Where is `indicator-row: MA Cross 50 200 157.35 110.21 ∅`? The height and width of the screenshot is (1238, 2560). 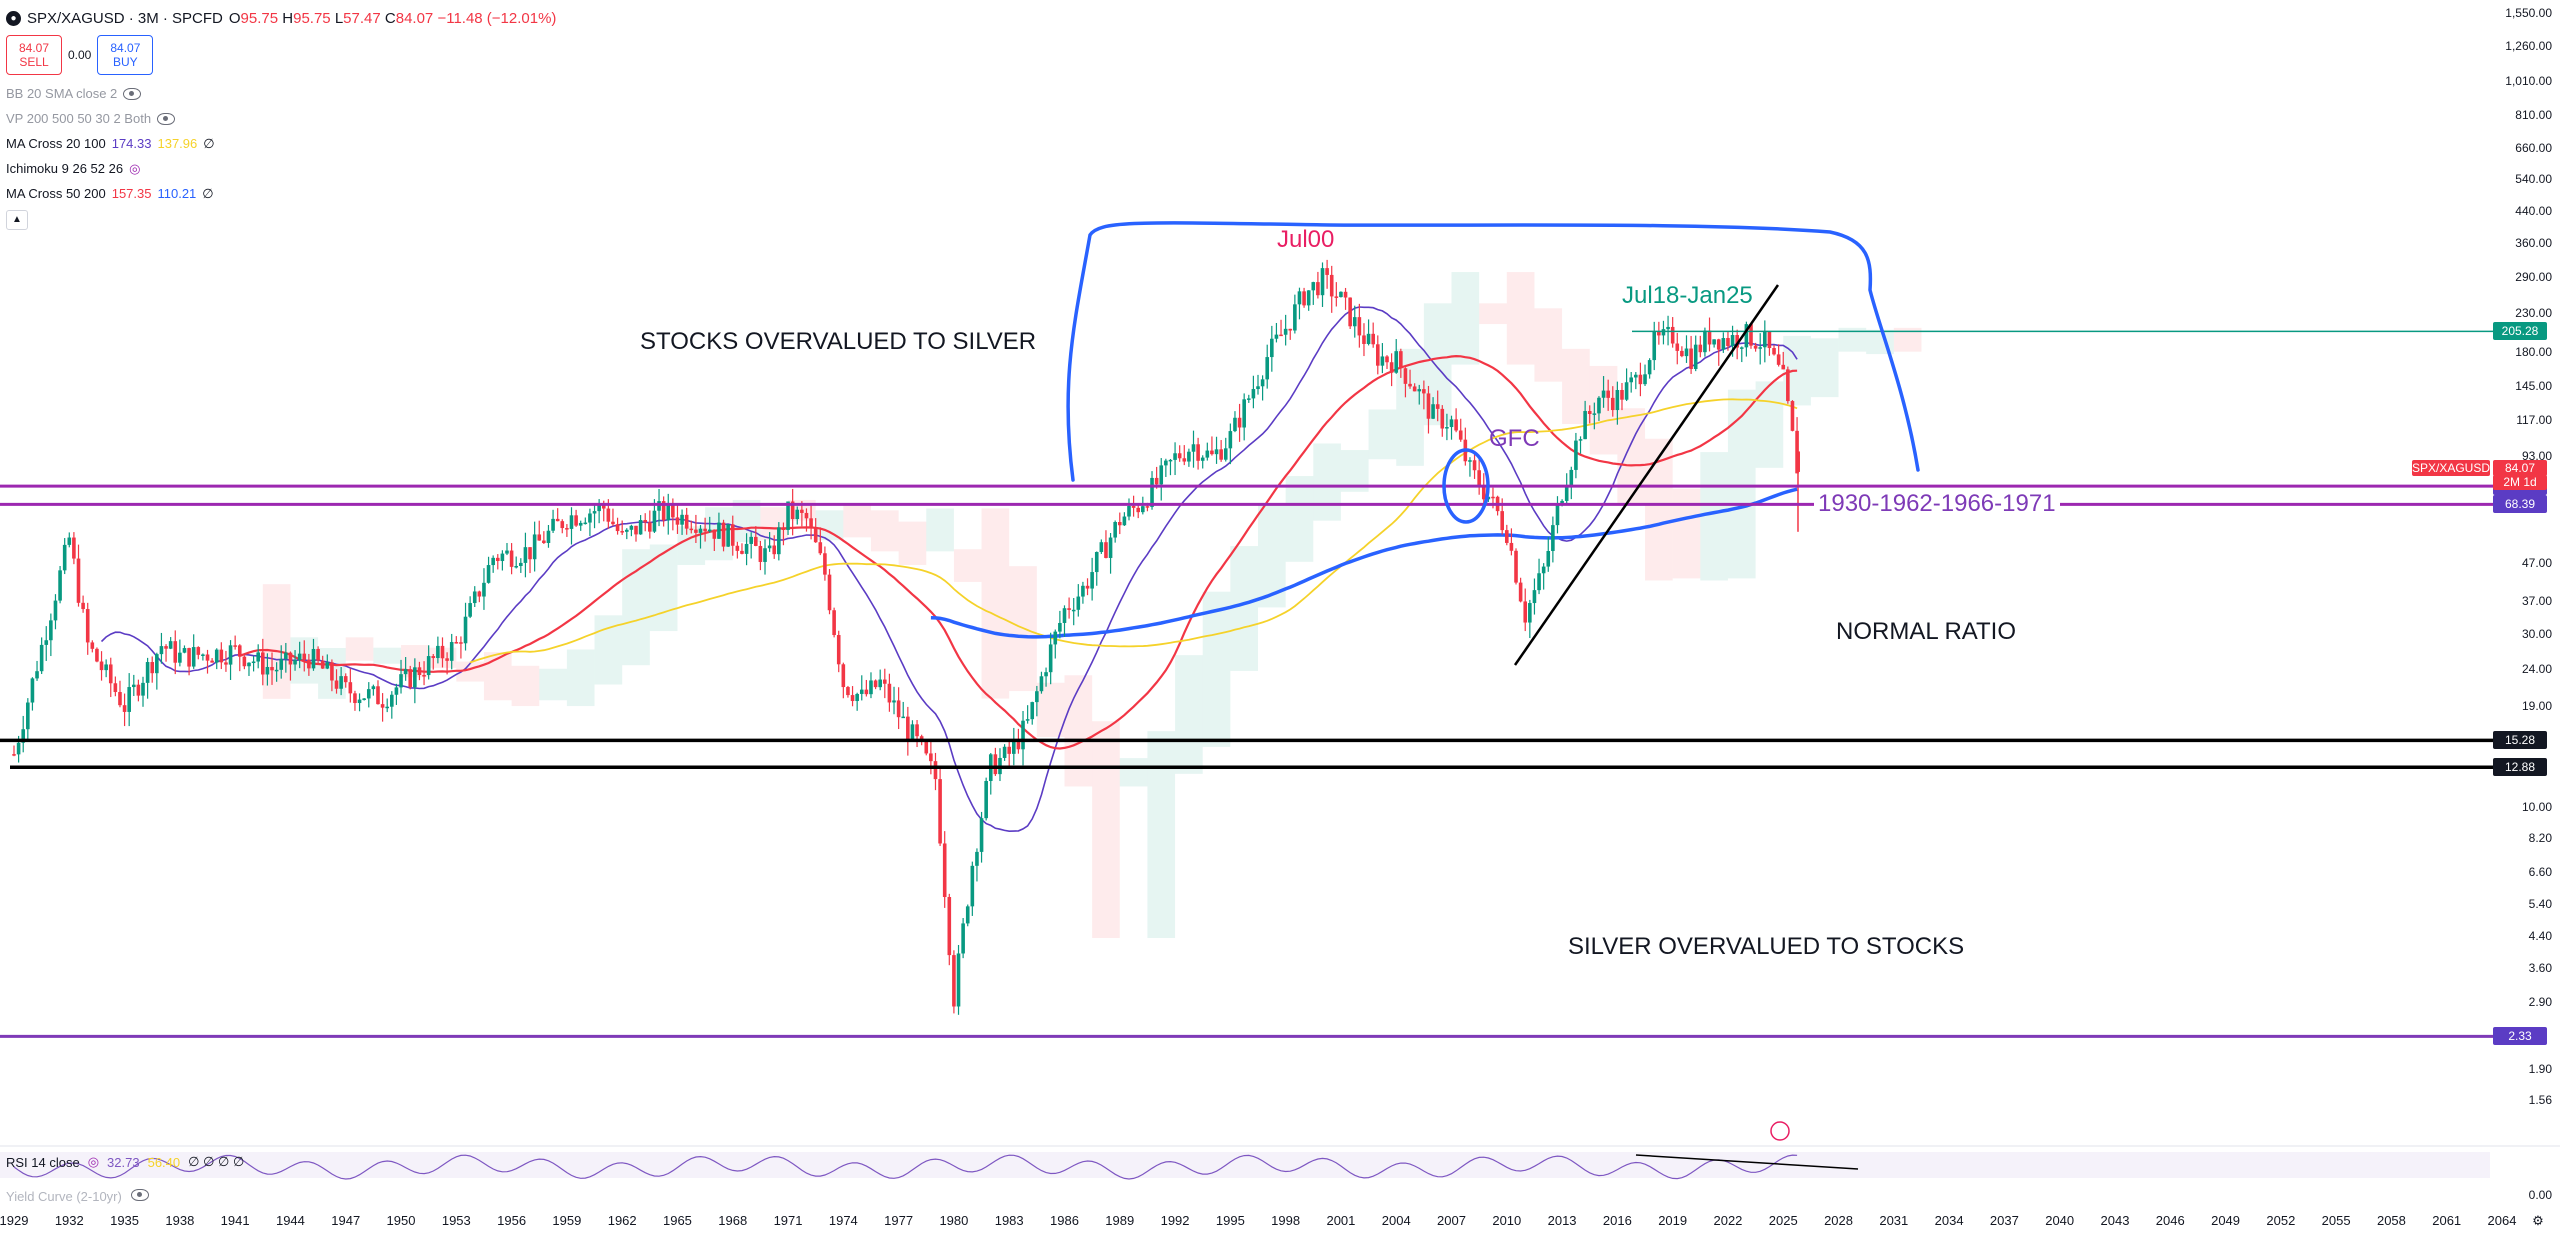
indicator-row: MA Cross 50 200 157.35 110.21 ∅ is located at coordinates (281, 193).